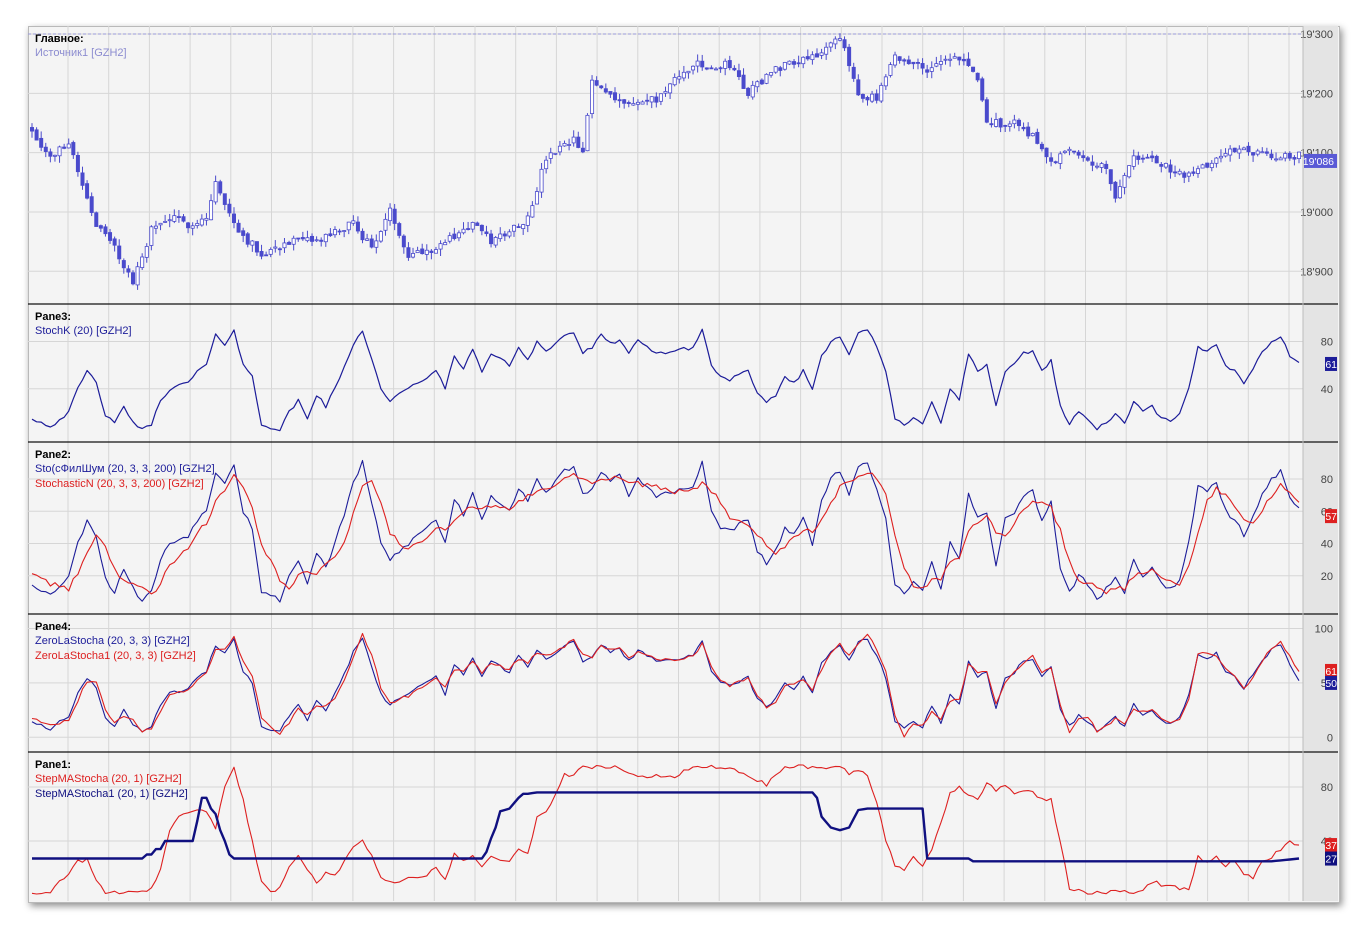 The image size is (1364, 928). What do you see at coordinates (53, 317) in the screenshot?
I see `pane-title: Pane3:` at bounding box center [53, 317].